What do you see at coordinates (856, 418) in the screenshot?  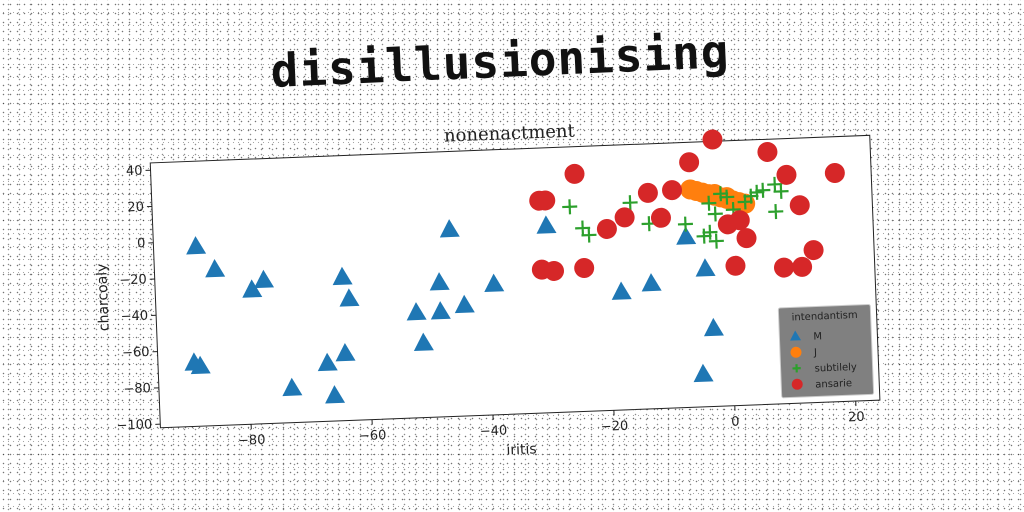 I see `x-tick-label: 20` at bounding box center [856, 418].